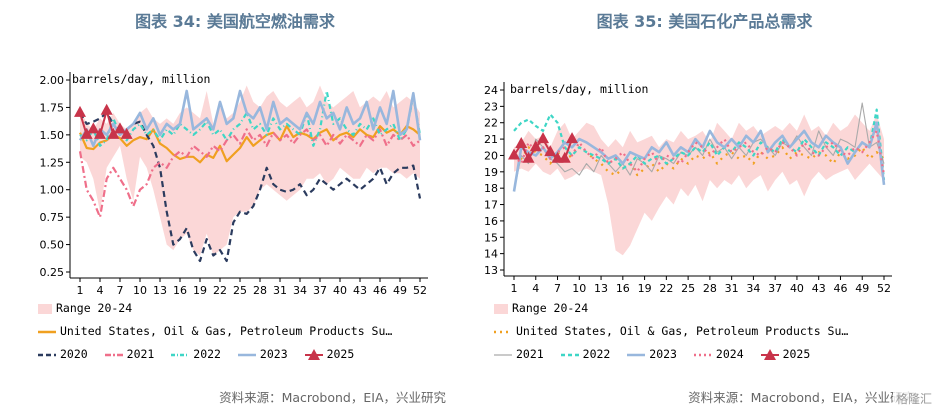  What do you see at coordinates (491, 254) in the screenshot?
I see `y-tick-label: 14` at bounding box center [491, 254].